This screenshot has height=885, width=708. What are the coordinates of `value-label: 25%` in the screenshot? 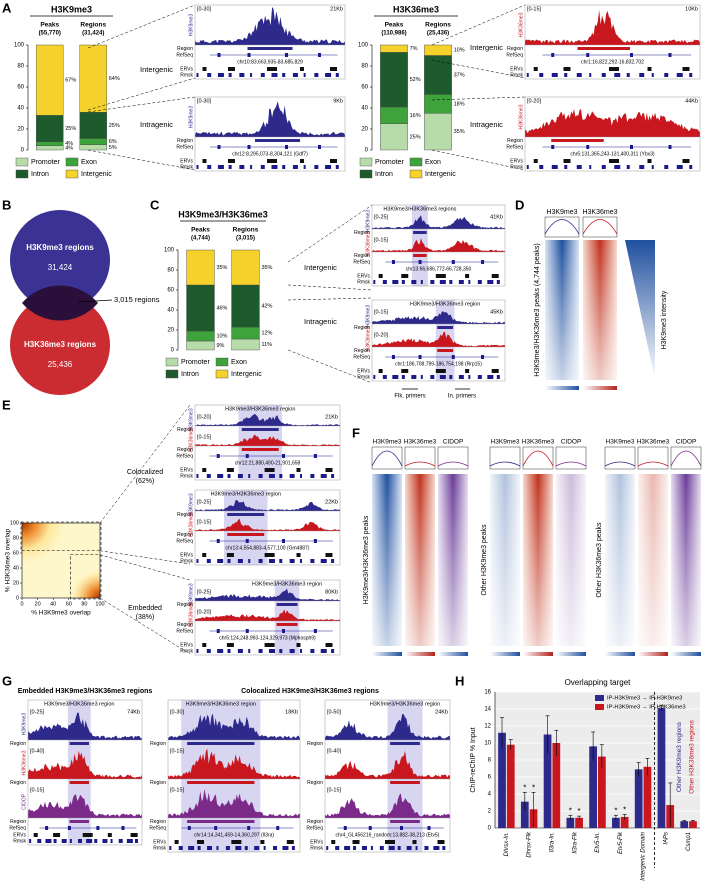 It's located at (114, 126).